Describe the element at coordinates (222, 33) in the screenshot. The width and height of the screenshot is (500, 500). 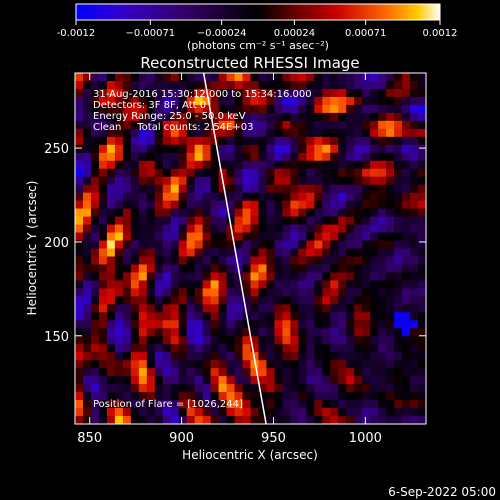
I see `colorbar-tick-label: −0.00024` at that location.